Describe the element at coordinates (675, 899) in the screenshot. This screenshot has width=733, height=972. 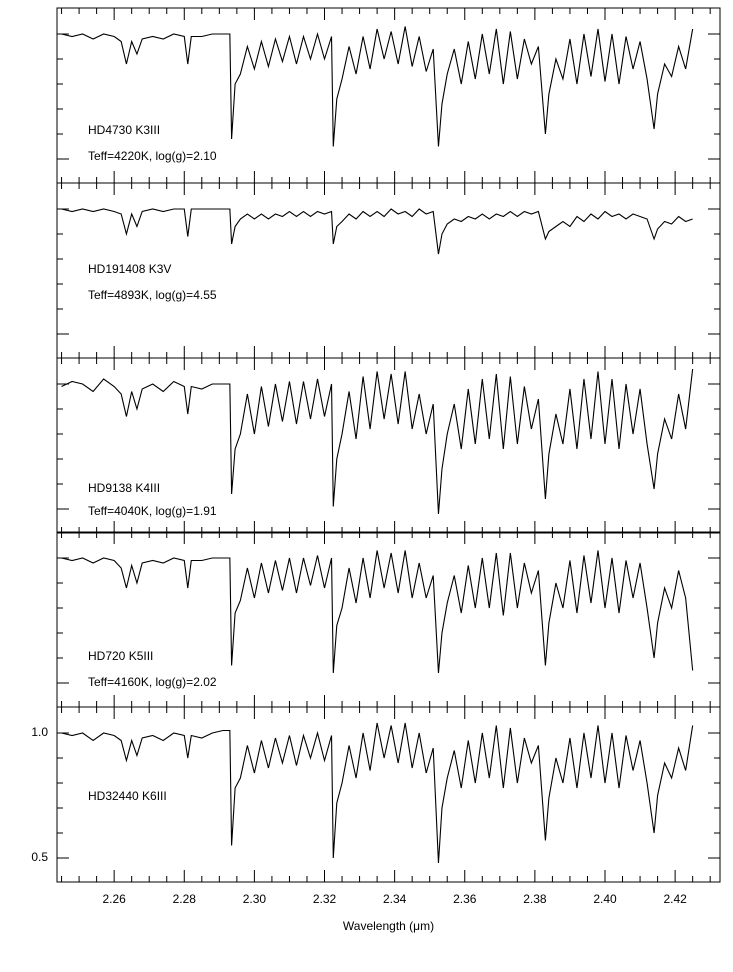
I see `x-tick-label: 2.42` at that location.